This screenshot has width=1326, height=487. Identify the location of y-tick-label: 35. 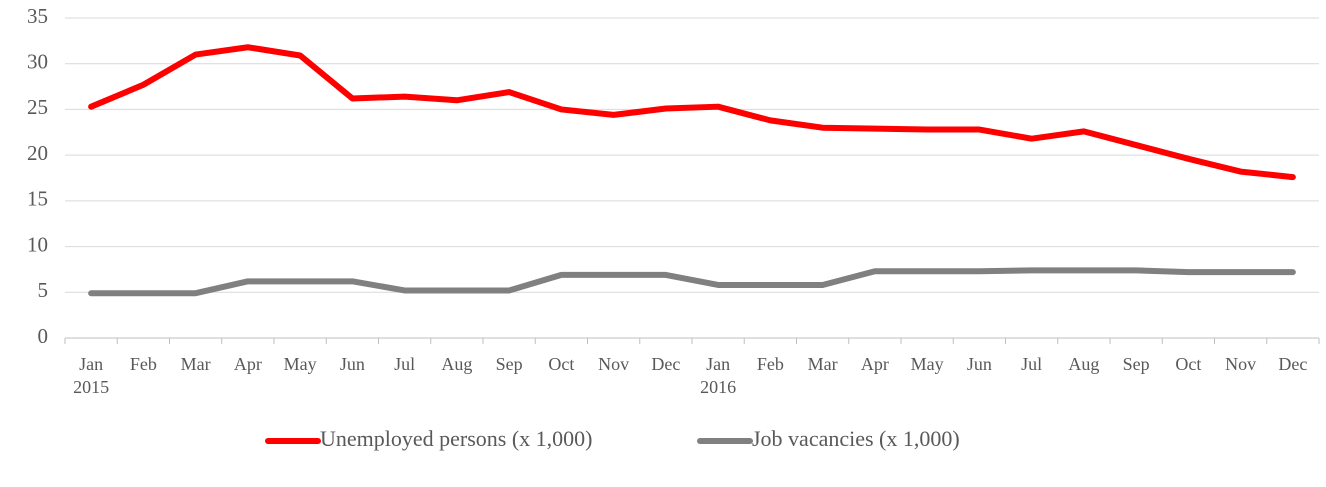
(37, 16).